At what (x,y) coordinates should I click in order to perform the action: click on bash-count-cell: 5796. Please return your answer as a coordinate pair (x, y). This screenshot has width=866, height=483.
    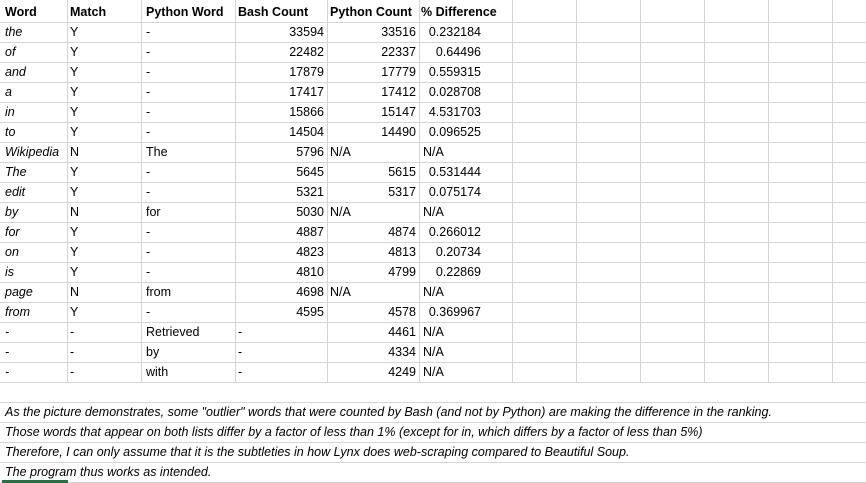
    Looking at the image, I should click on (310, 152).